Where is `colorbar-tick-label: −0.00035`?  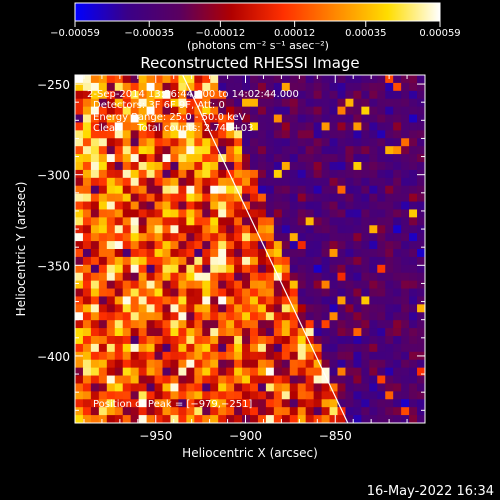
colorbar-tick-label: −0.00035 is located at coordinates (149, 33).